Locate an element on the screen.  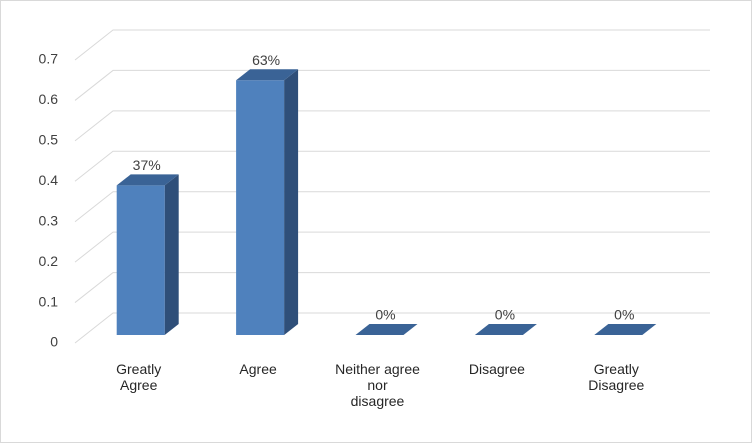
y-tick-label: 0.7 is located at coordinates (49, 59).